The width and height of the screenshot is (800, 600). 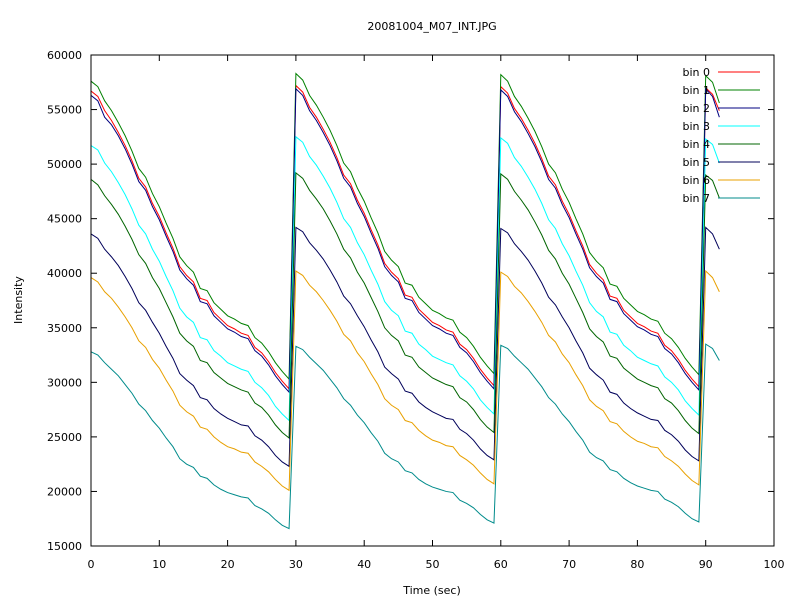 I want to click on y-tick-label: 50000, so click(x=64, y=164).